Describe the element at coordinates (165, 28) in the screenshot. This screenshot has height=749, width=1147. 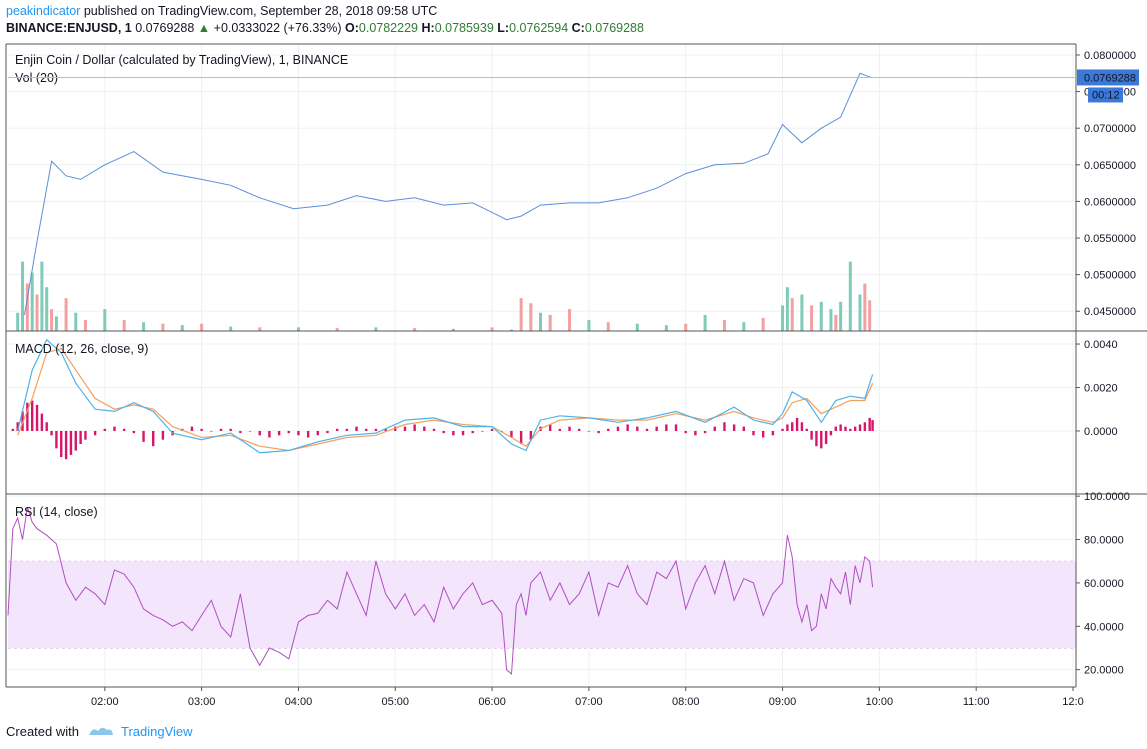
I see `last-price: 0.0769288` at that location.